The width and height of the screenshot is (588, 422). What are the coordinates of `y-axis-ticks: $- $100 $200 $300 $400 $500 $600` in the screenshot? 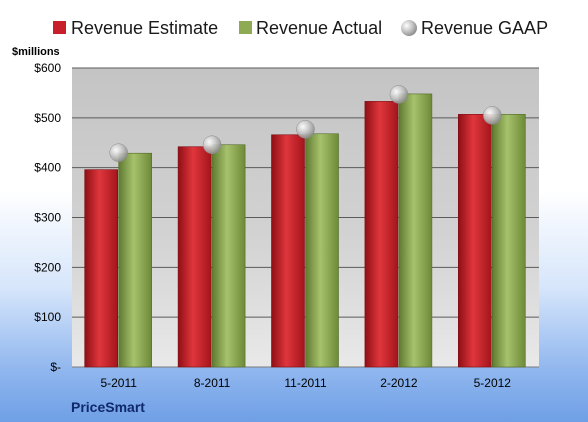 It's located at (47, 217).